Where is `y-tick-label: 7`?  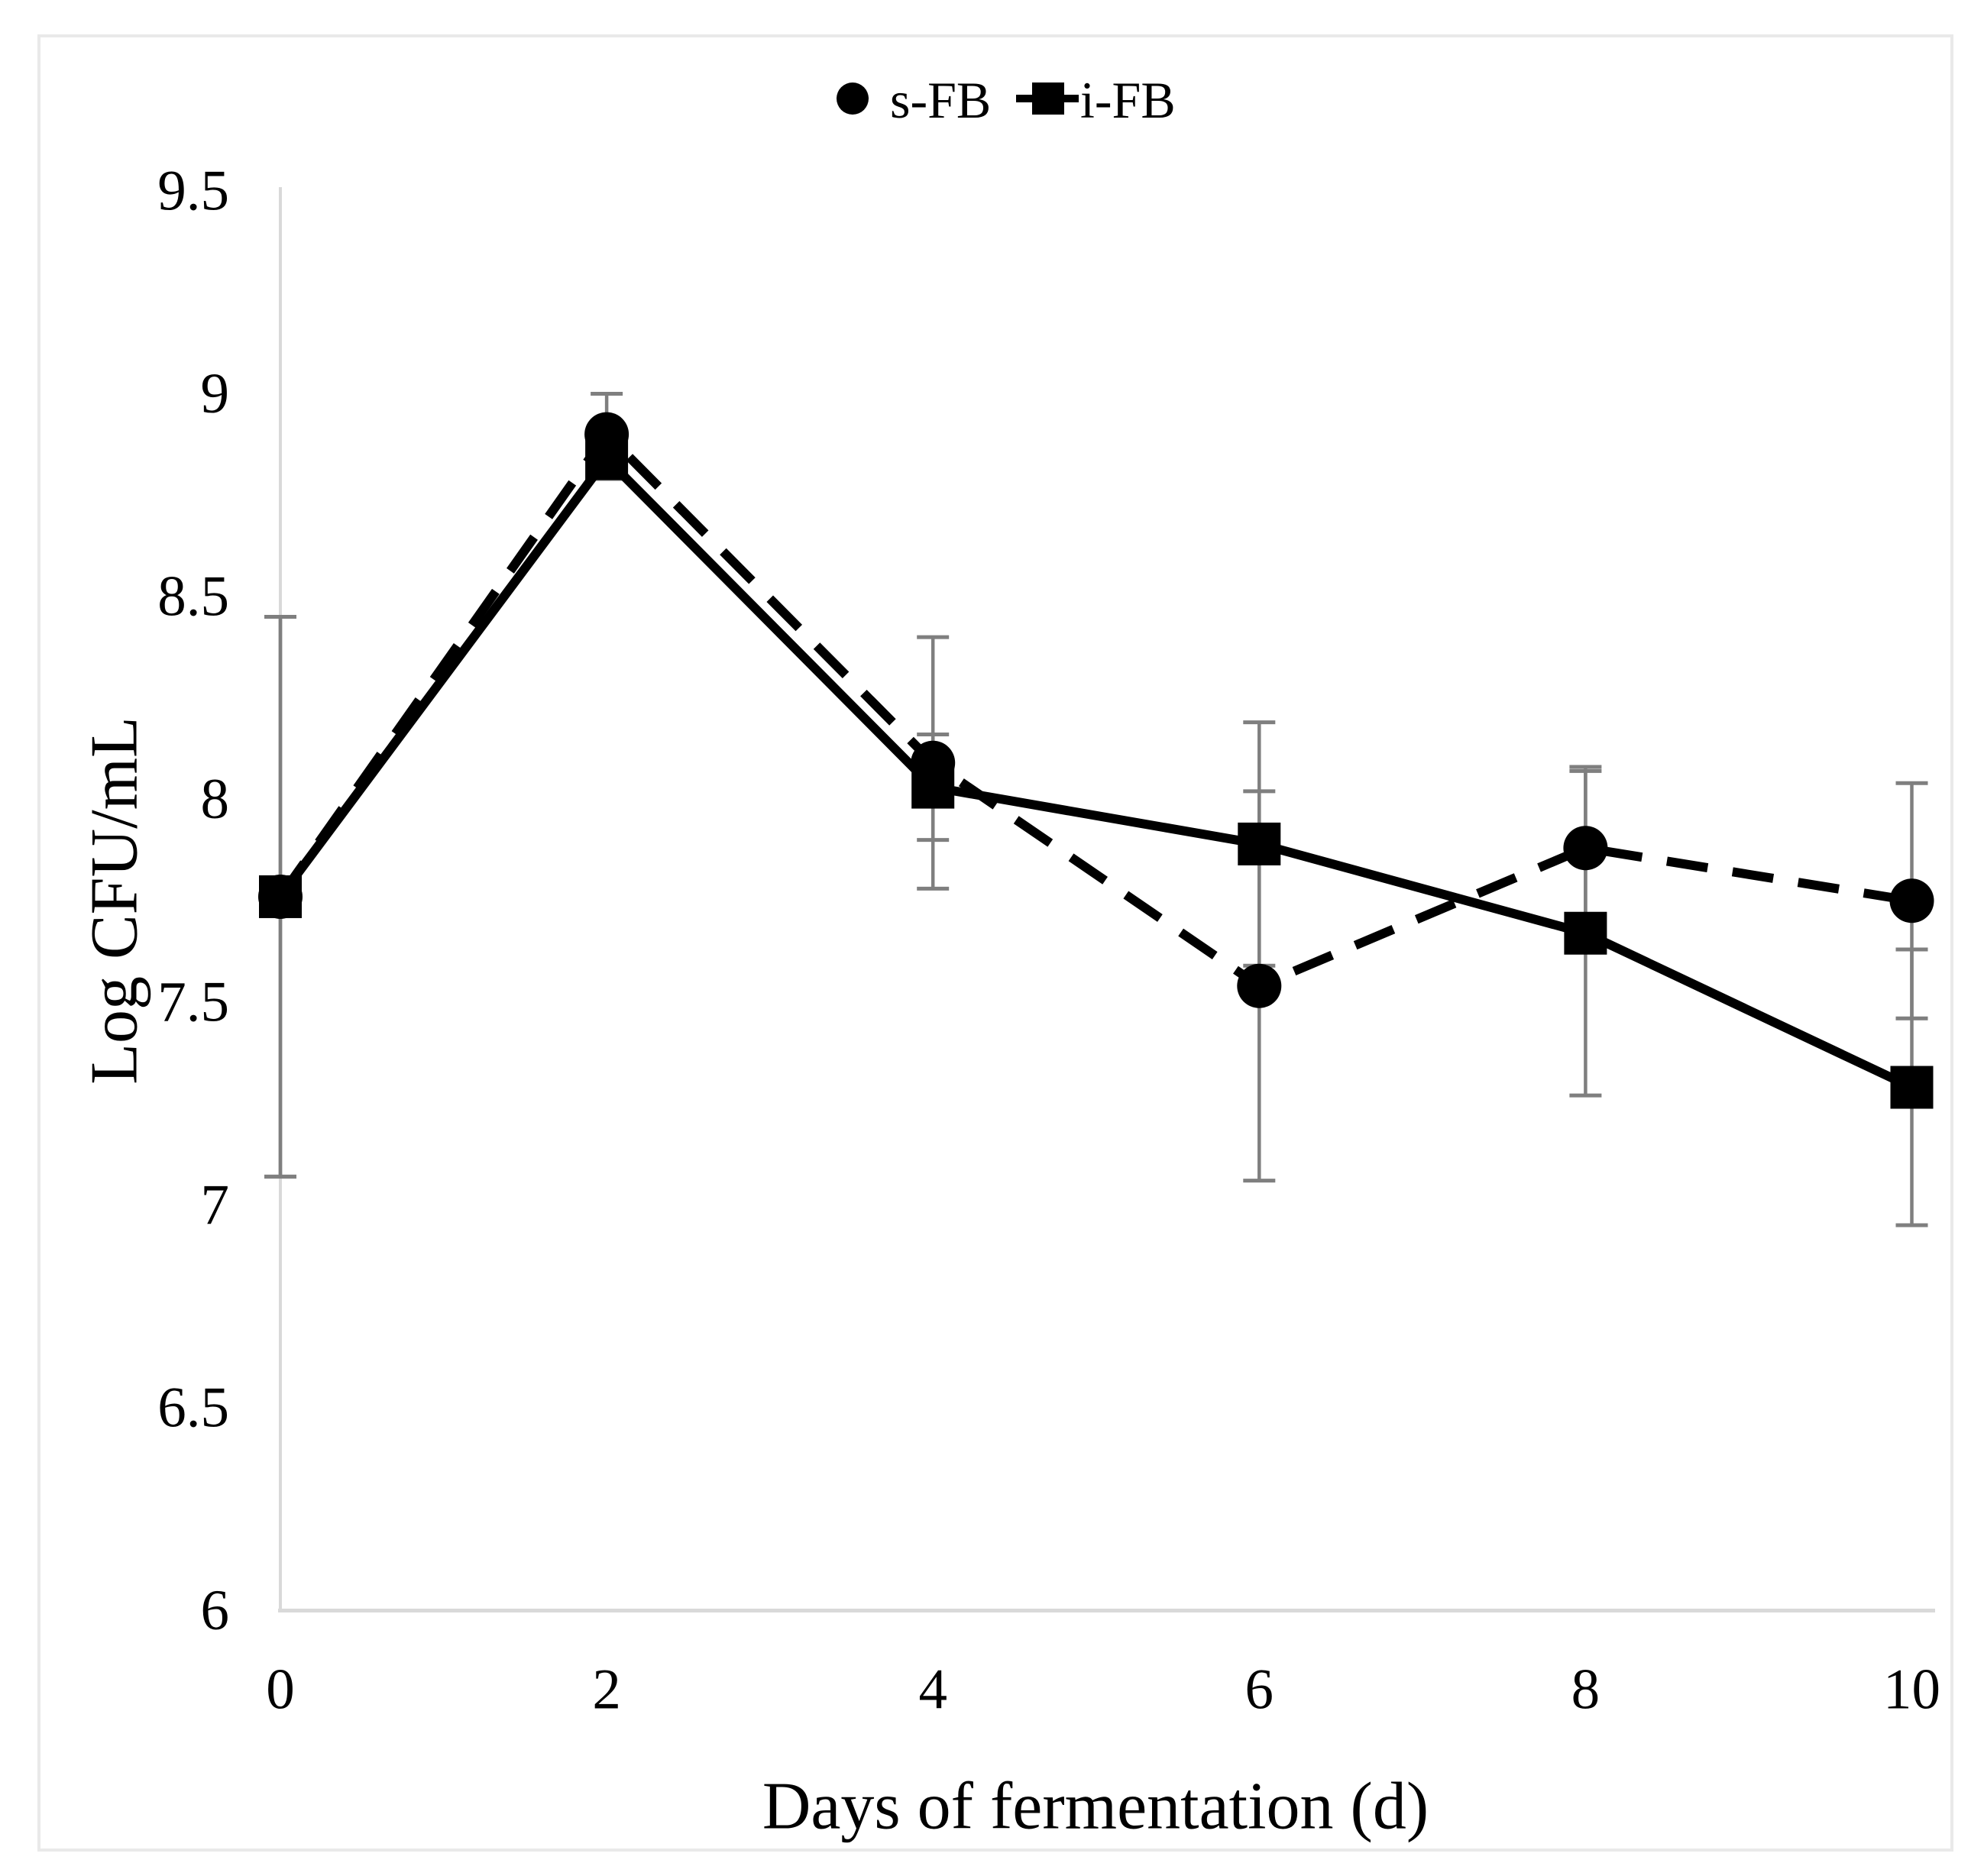
y-tick-label: 7 is located at coordinates (215, 1205).